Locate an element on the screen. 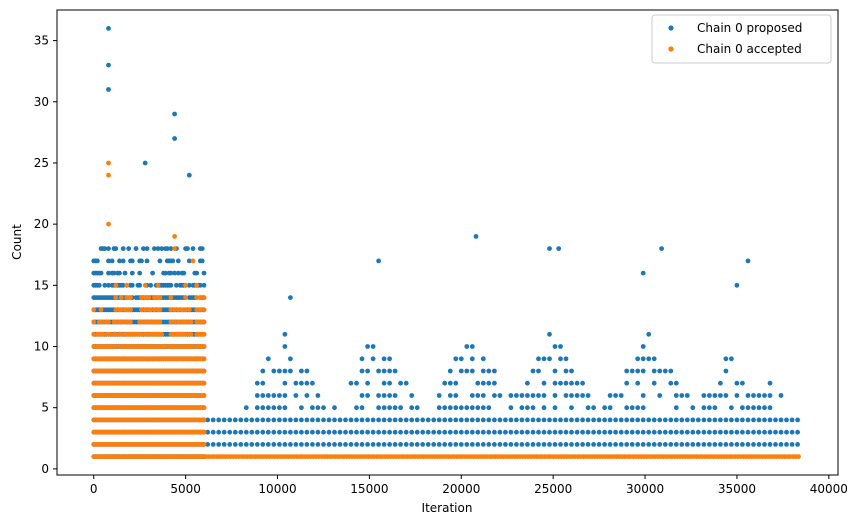 The height and width of the screenshot is (525, 858). x-tick-label: 5000 is located at coordinates (185, 489).